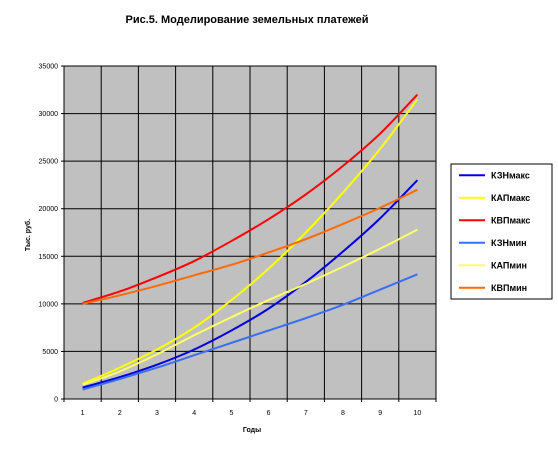 Image resolution: width=558 pixels, height=456 pixels. Describe the element at coordinates (510, 198) in the screenshot. I see `legend-label: КАПмакс` at that location.